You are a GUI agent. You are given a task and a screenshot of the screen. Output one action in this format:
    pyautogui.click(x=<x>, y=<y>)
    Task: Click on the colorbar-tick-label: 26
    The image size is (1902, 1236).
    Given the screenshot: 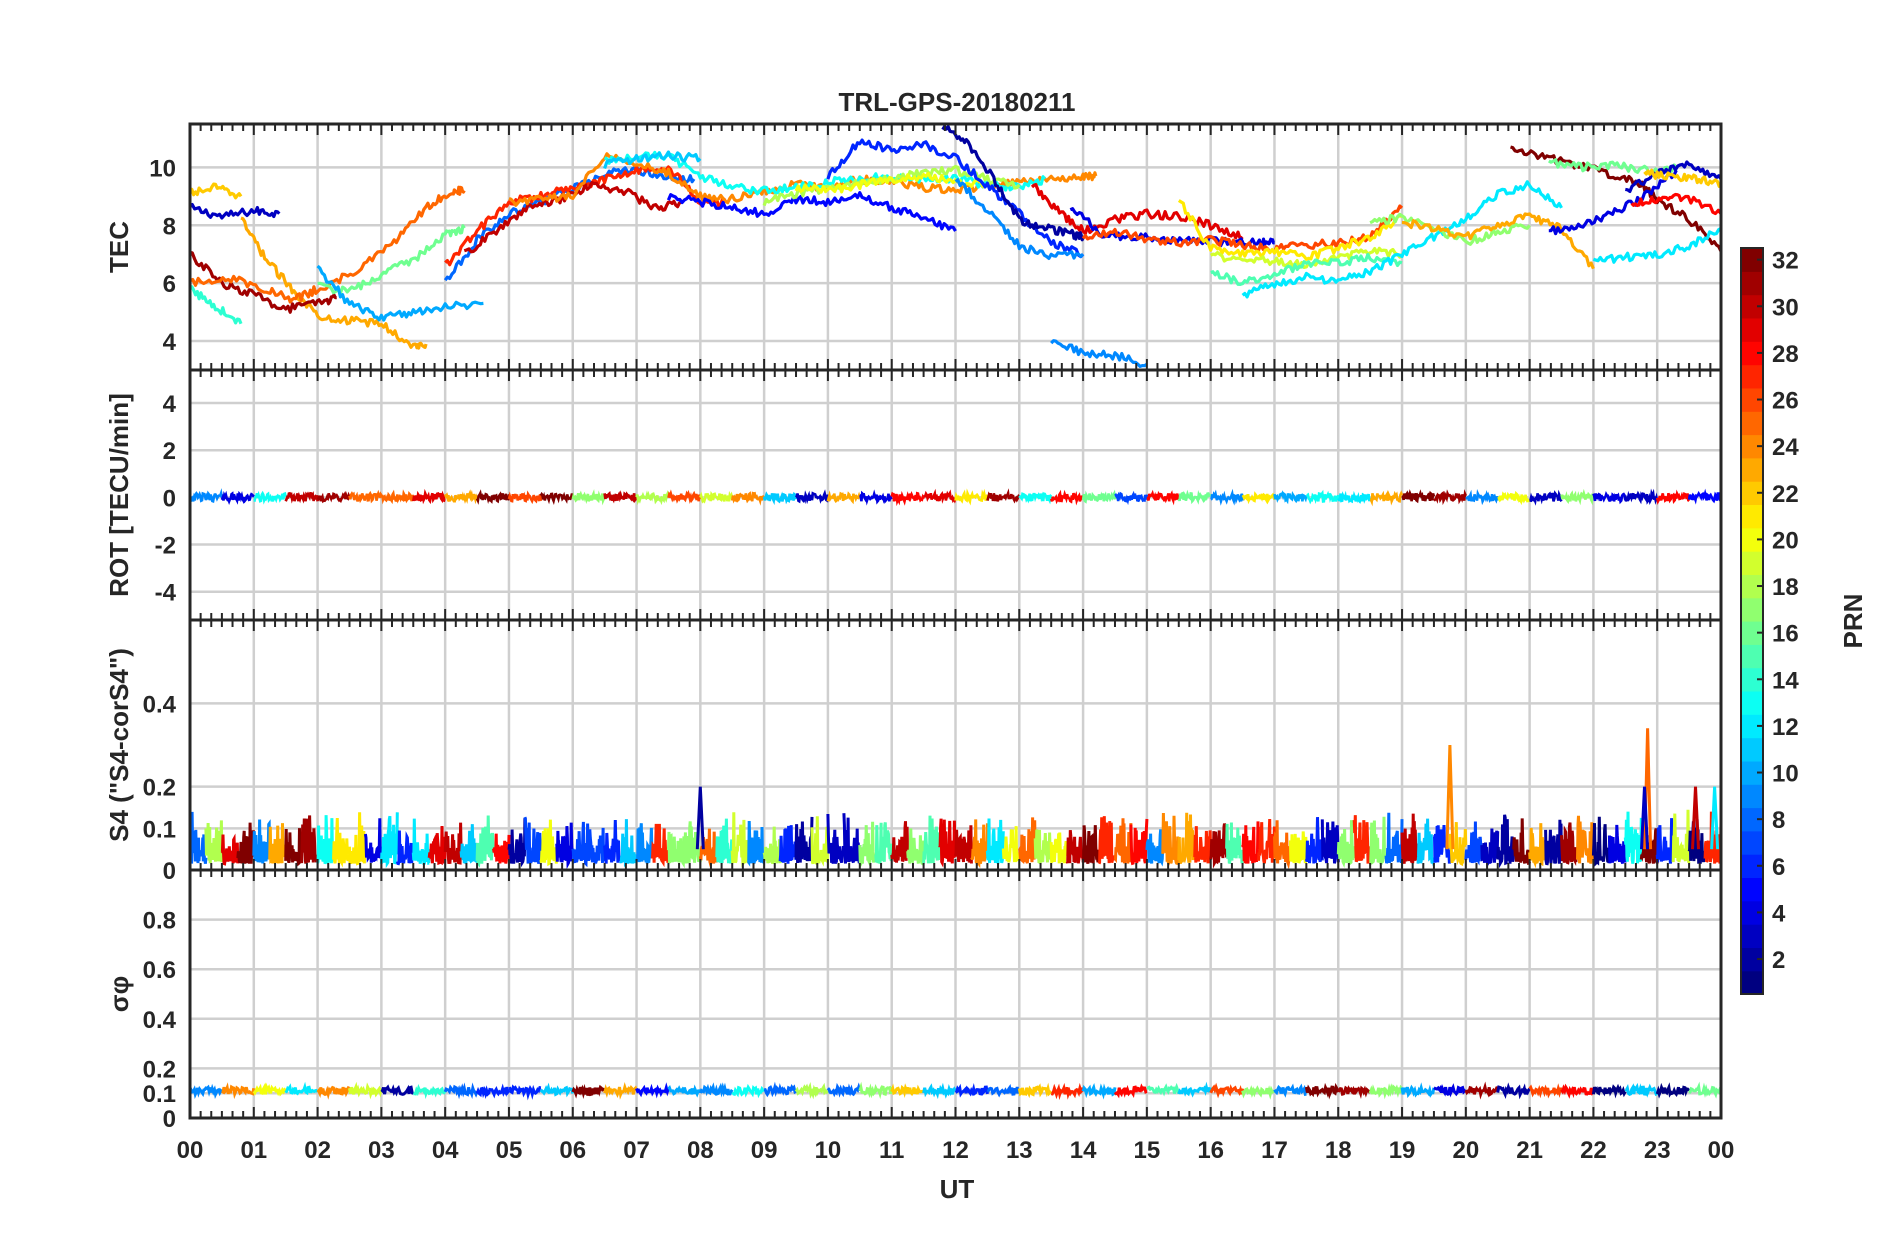 What is the action you would take?
    pyautogui.click(x=1785, y=401)
    